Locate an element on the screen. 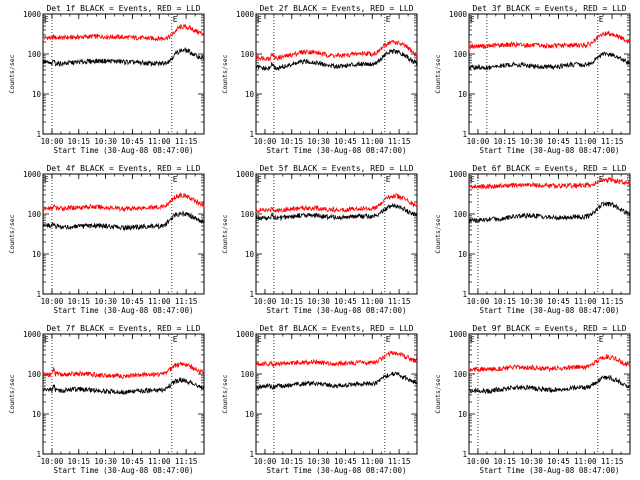 This screenshot has width=640, height=480. panel-title: Det 3f BLACK = Events, RED = LLD is located at coordinates (549, 8).